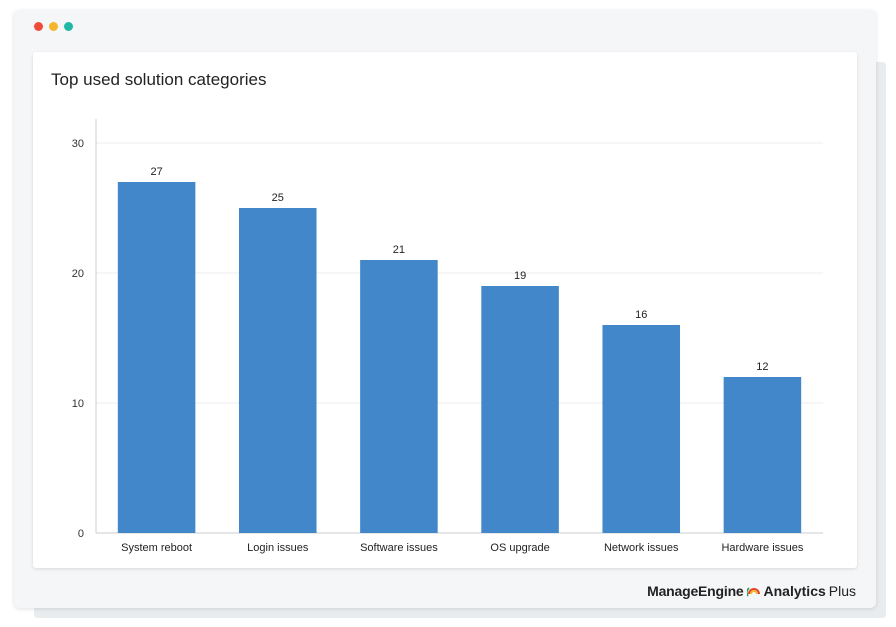 The height and width of the screenshot is (627, 896). I want to click on x-tick-label: OS upgrade, so click(519, 548).